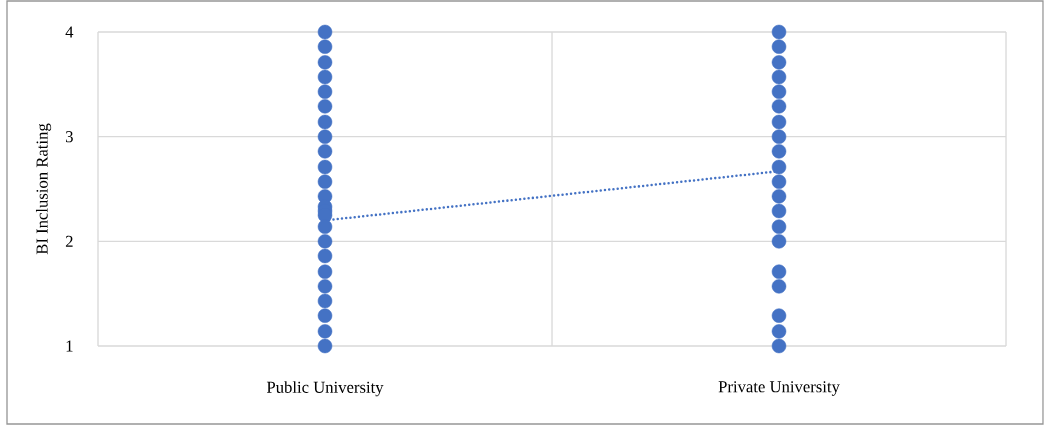 The image size is (1044, 425). Describe the element at coordinates (69, 32) in the screenshot. I see `y-tick-label: 4` at that location.